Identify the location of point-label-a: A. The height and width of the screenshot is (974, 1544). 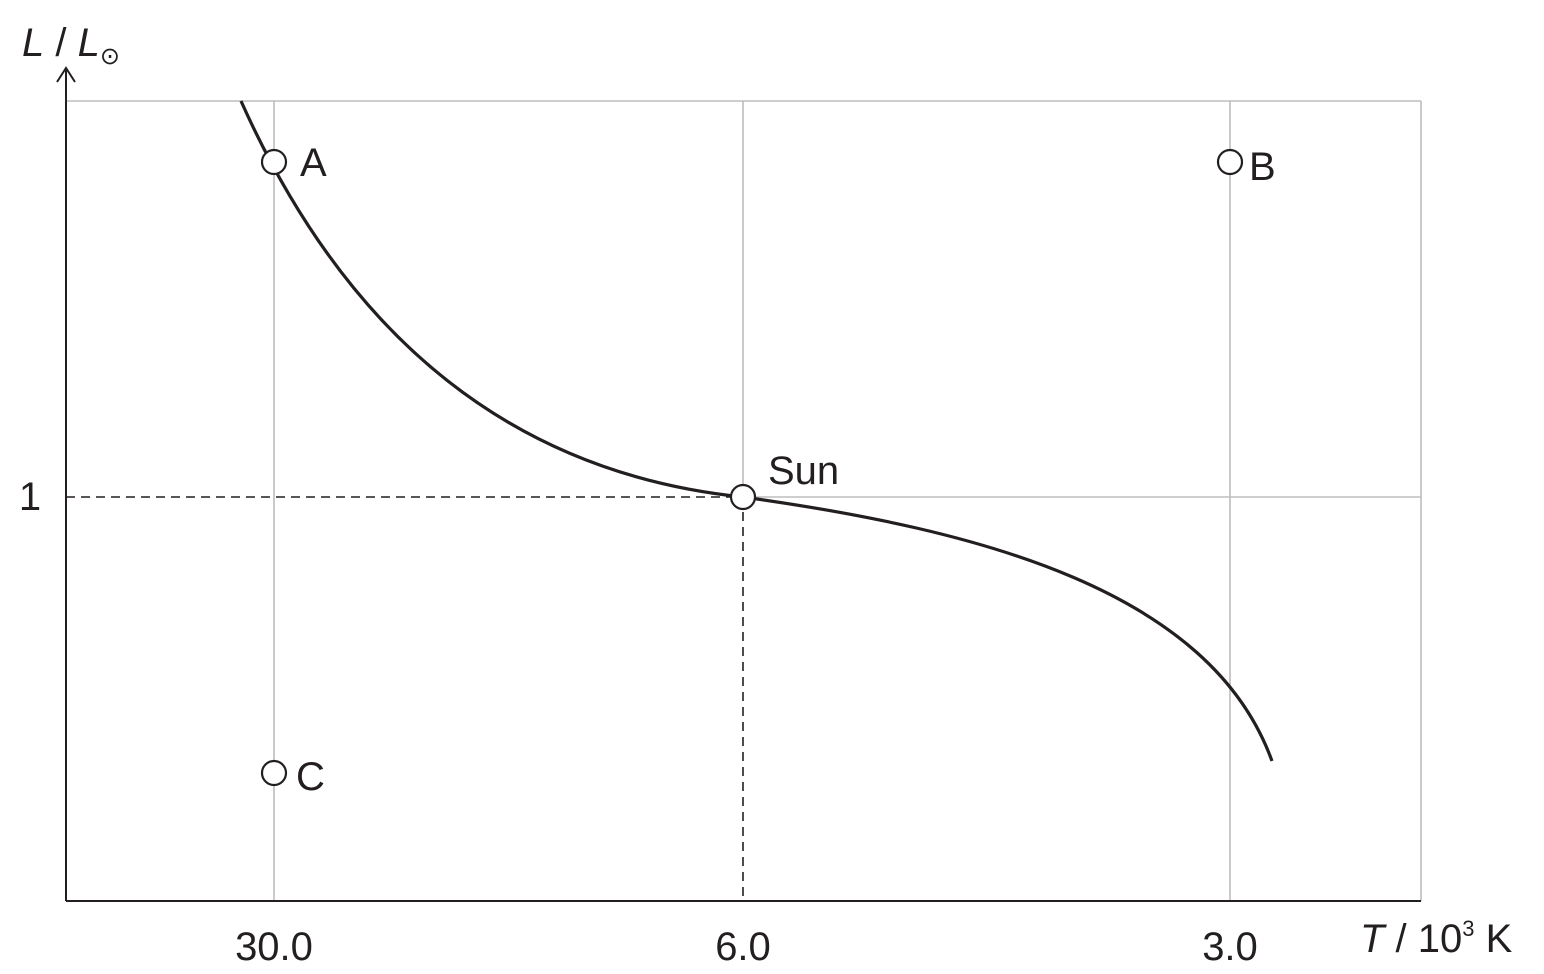
(313, 163).